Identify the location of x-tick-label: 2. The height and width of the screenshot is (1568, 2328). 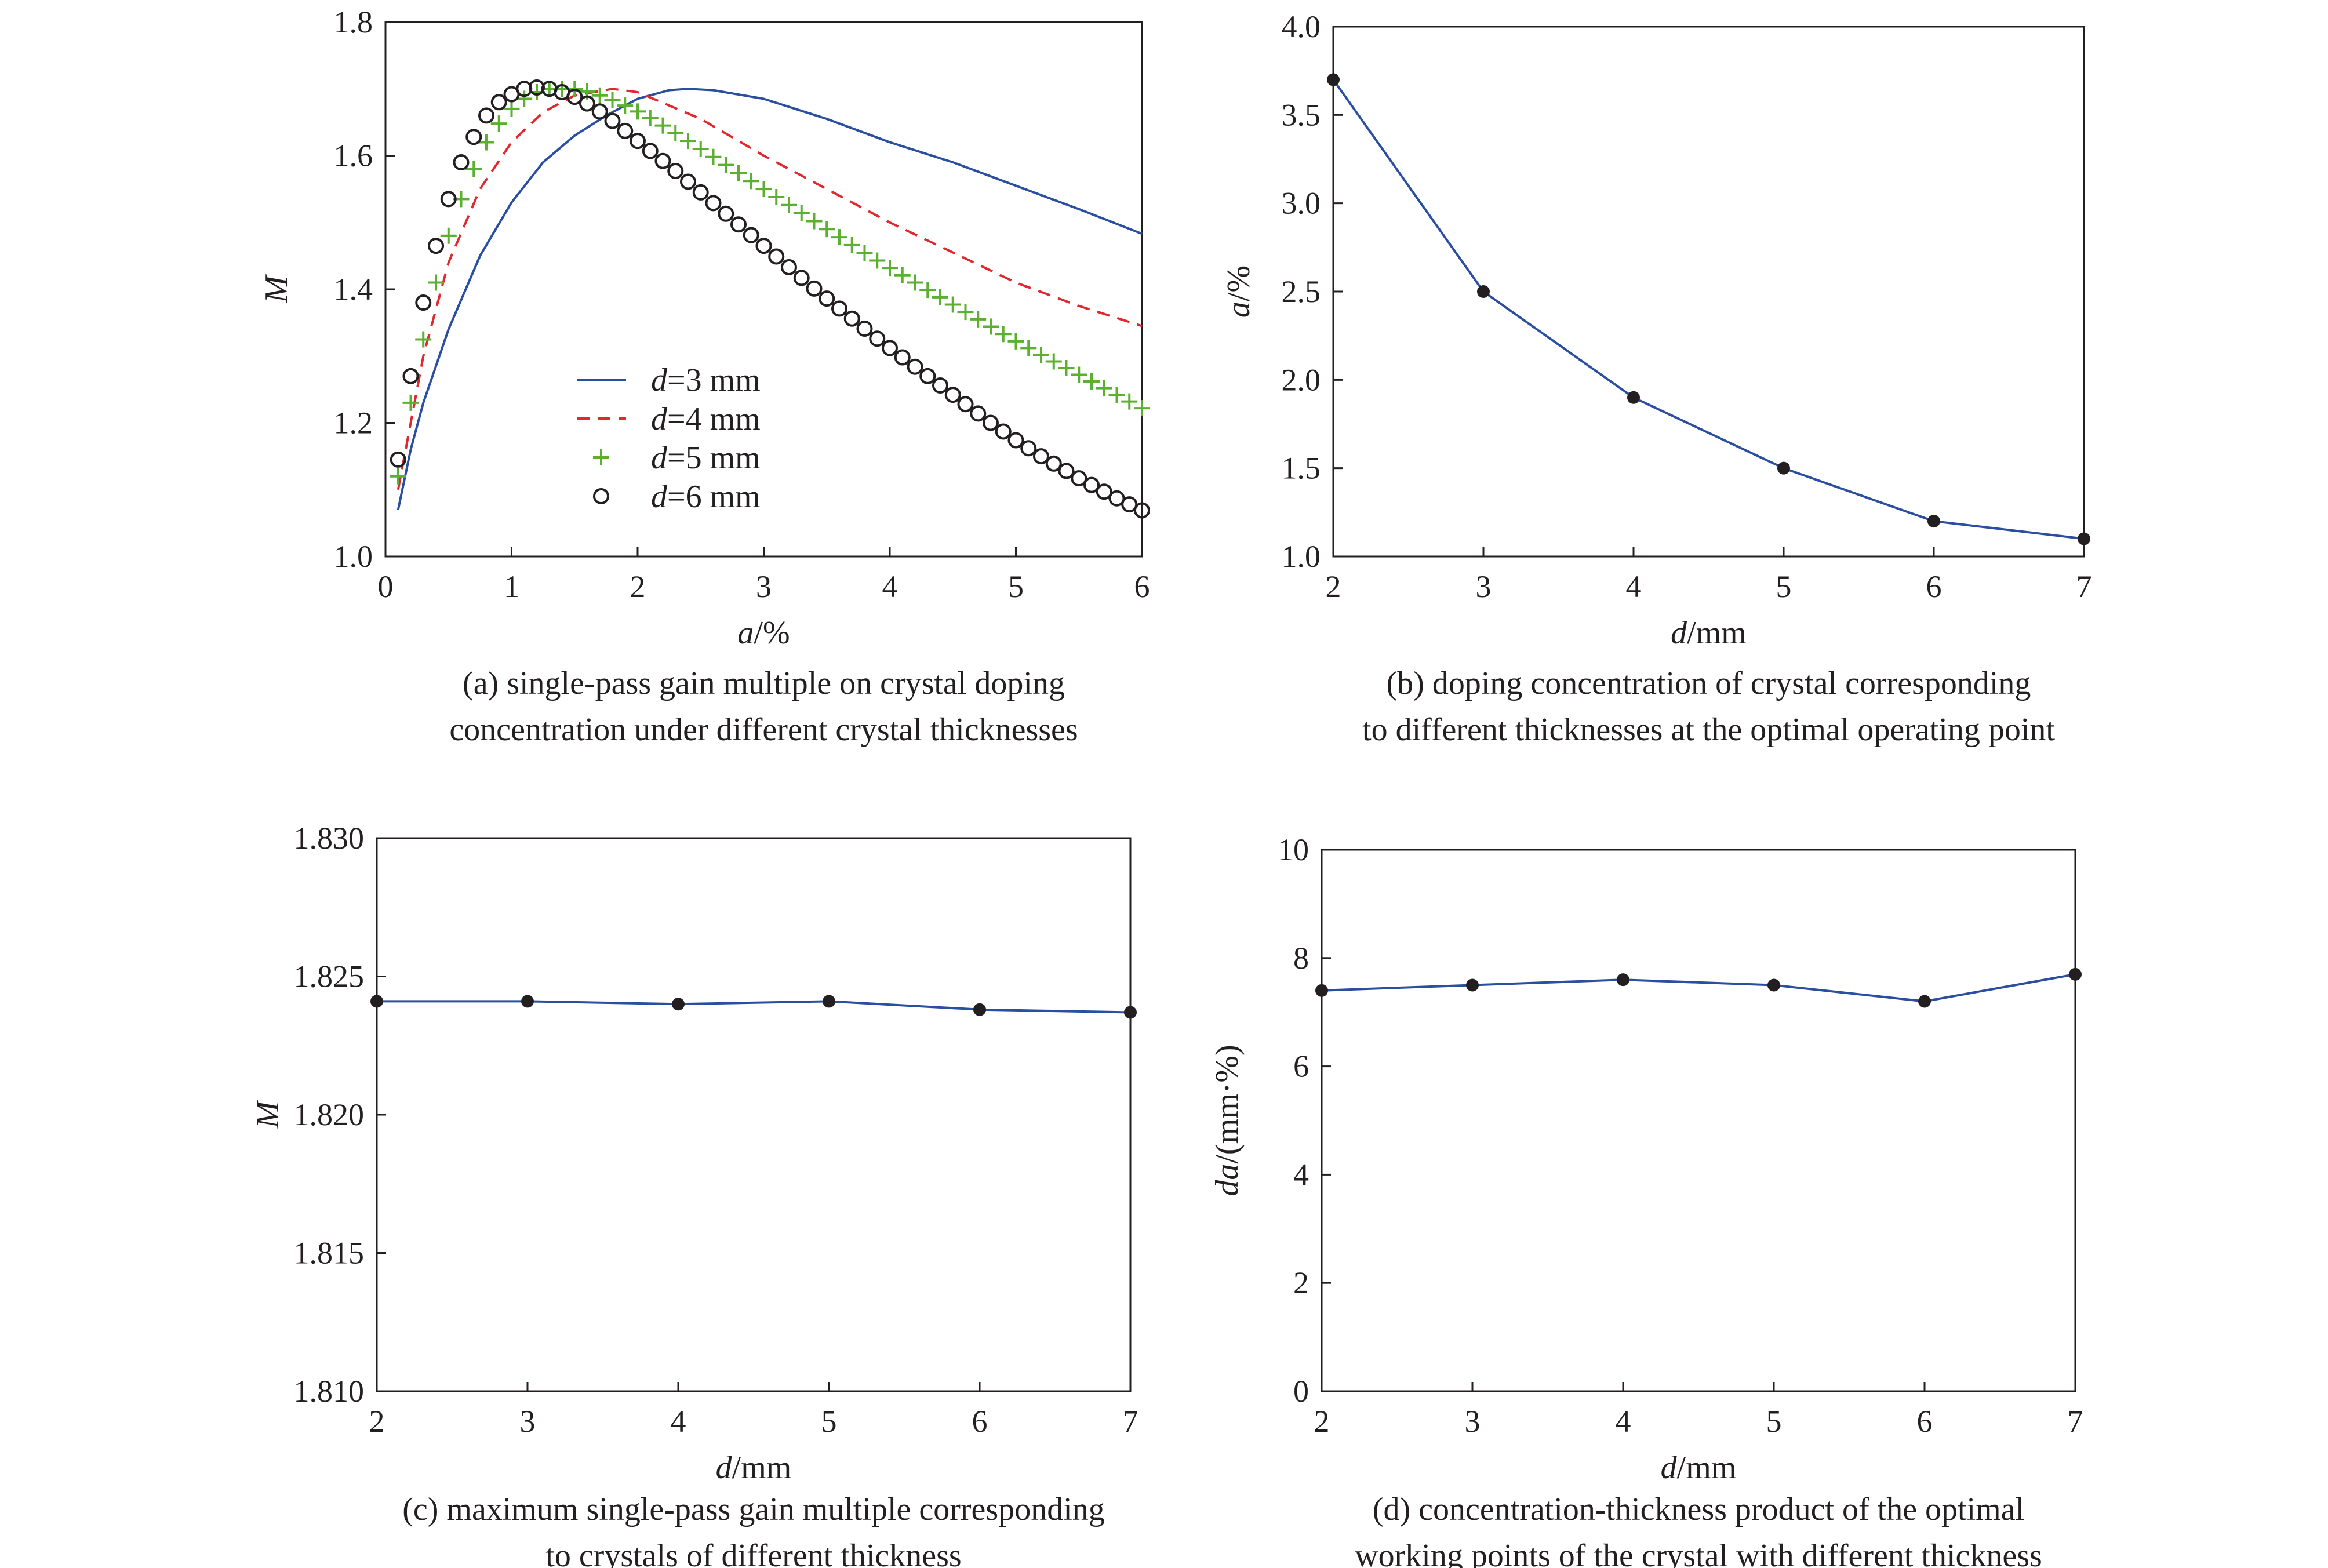
(638, 587).